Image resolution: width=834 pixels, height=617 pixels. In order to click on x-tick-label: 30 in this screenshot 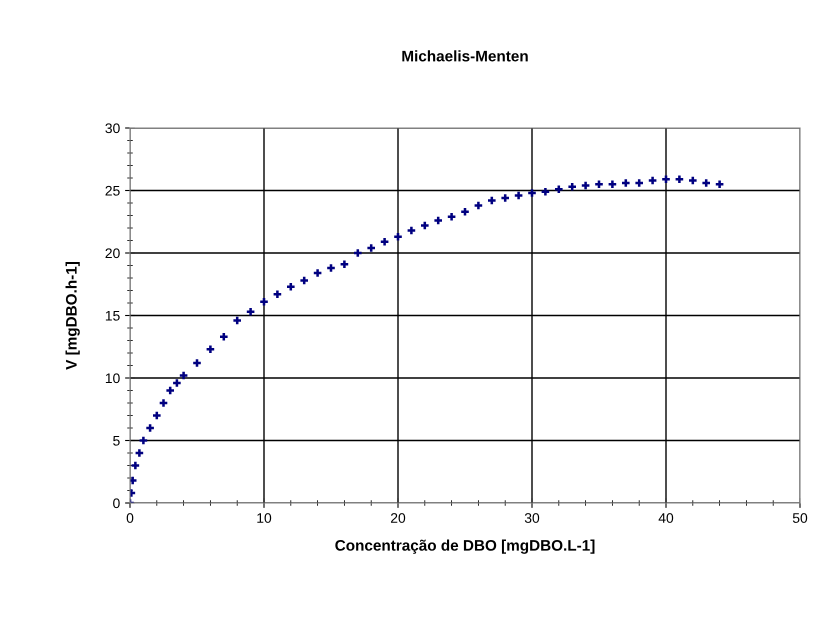, I will do `click(532, 518)`.